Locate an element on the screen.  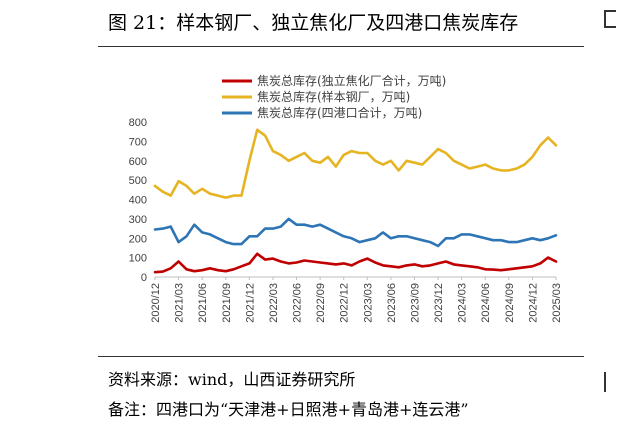
title-rule is located at coordinates (341, 46).